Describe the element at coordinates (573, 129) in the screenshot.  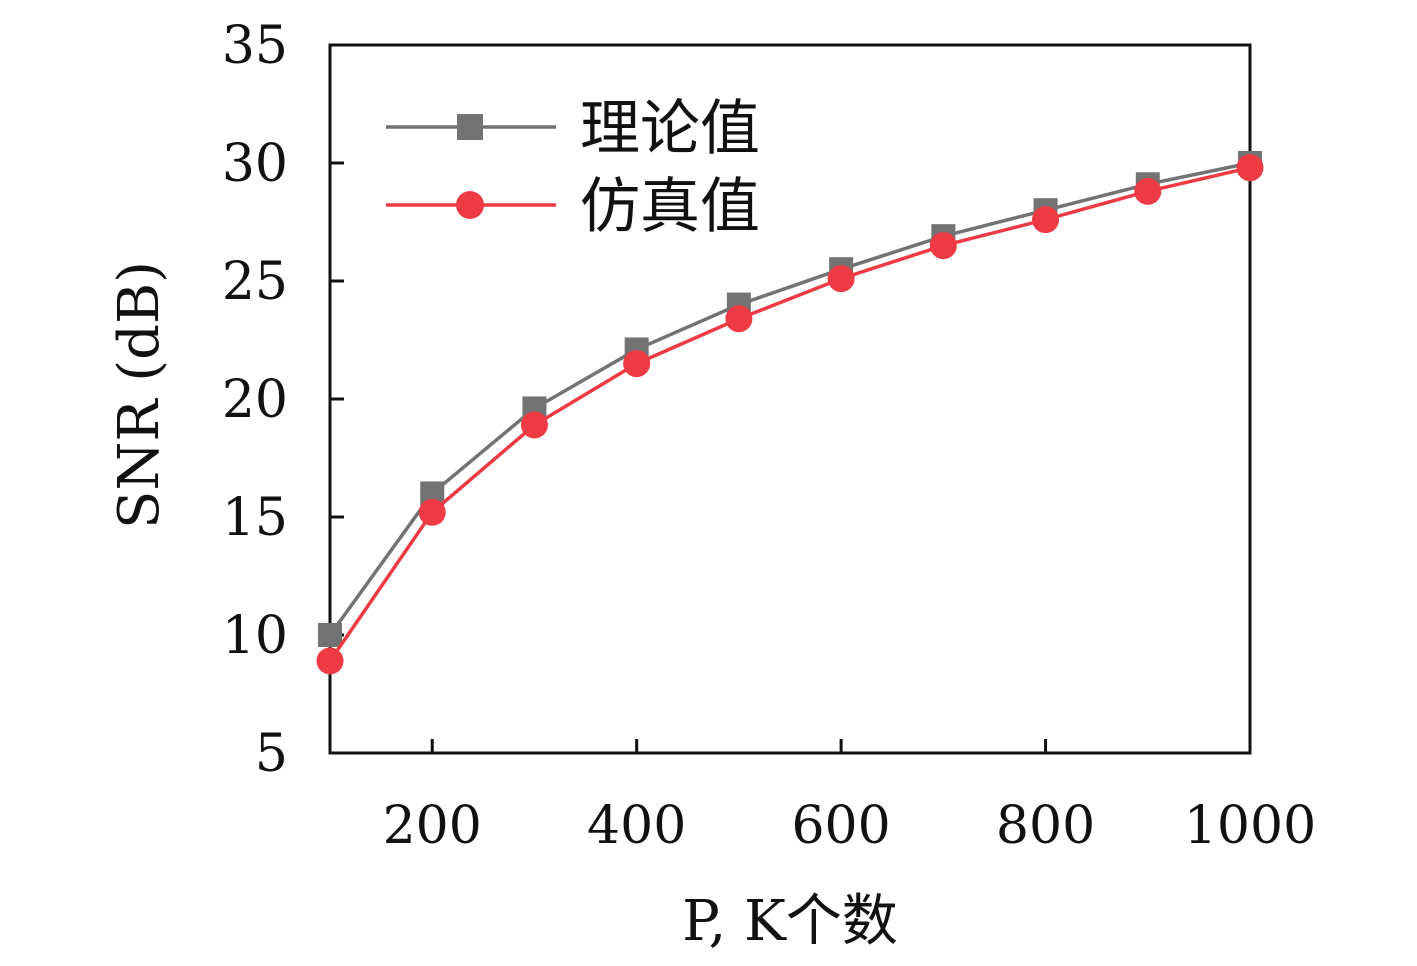
I see `legend-entry-1: 理论值` at that location.